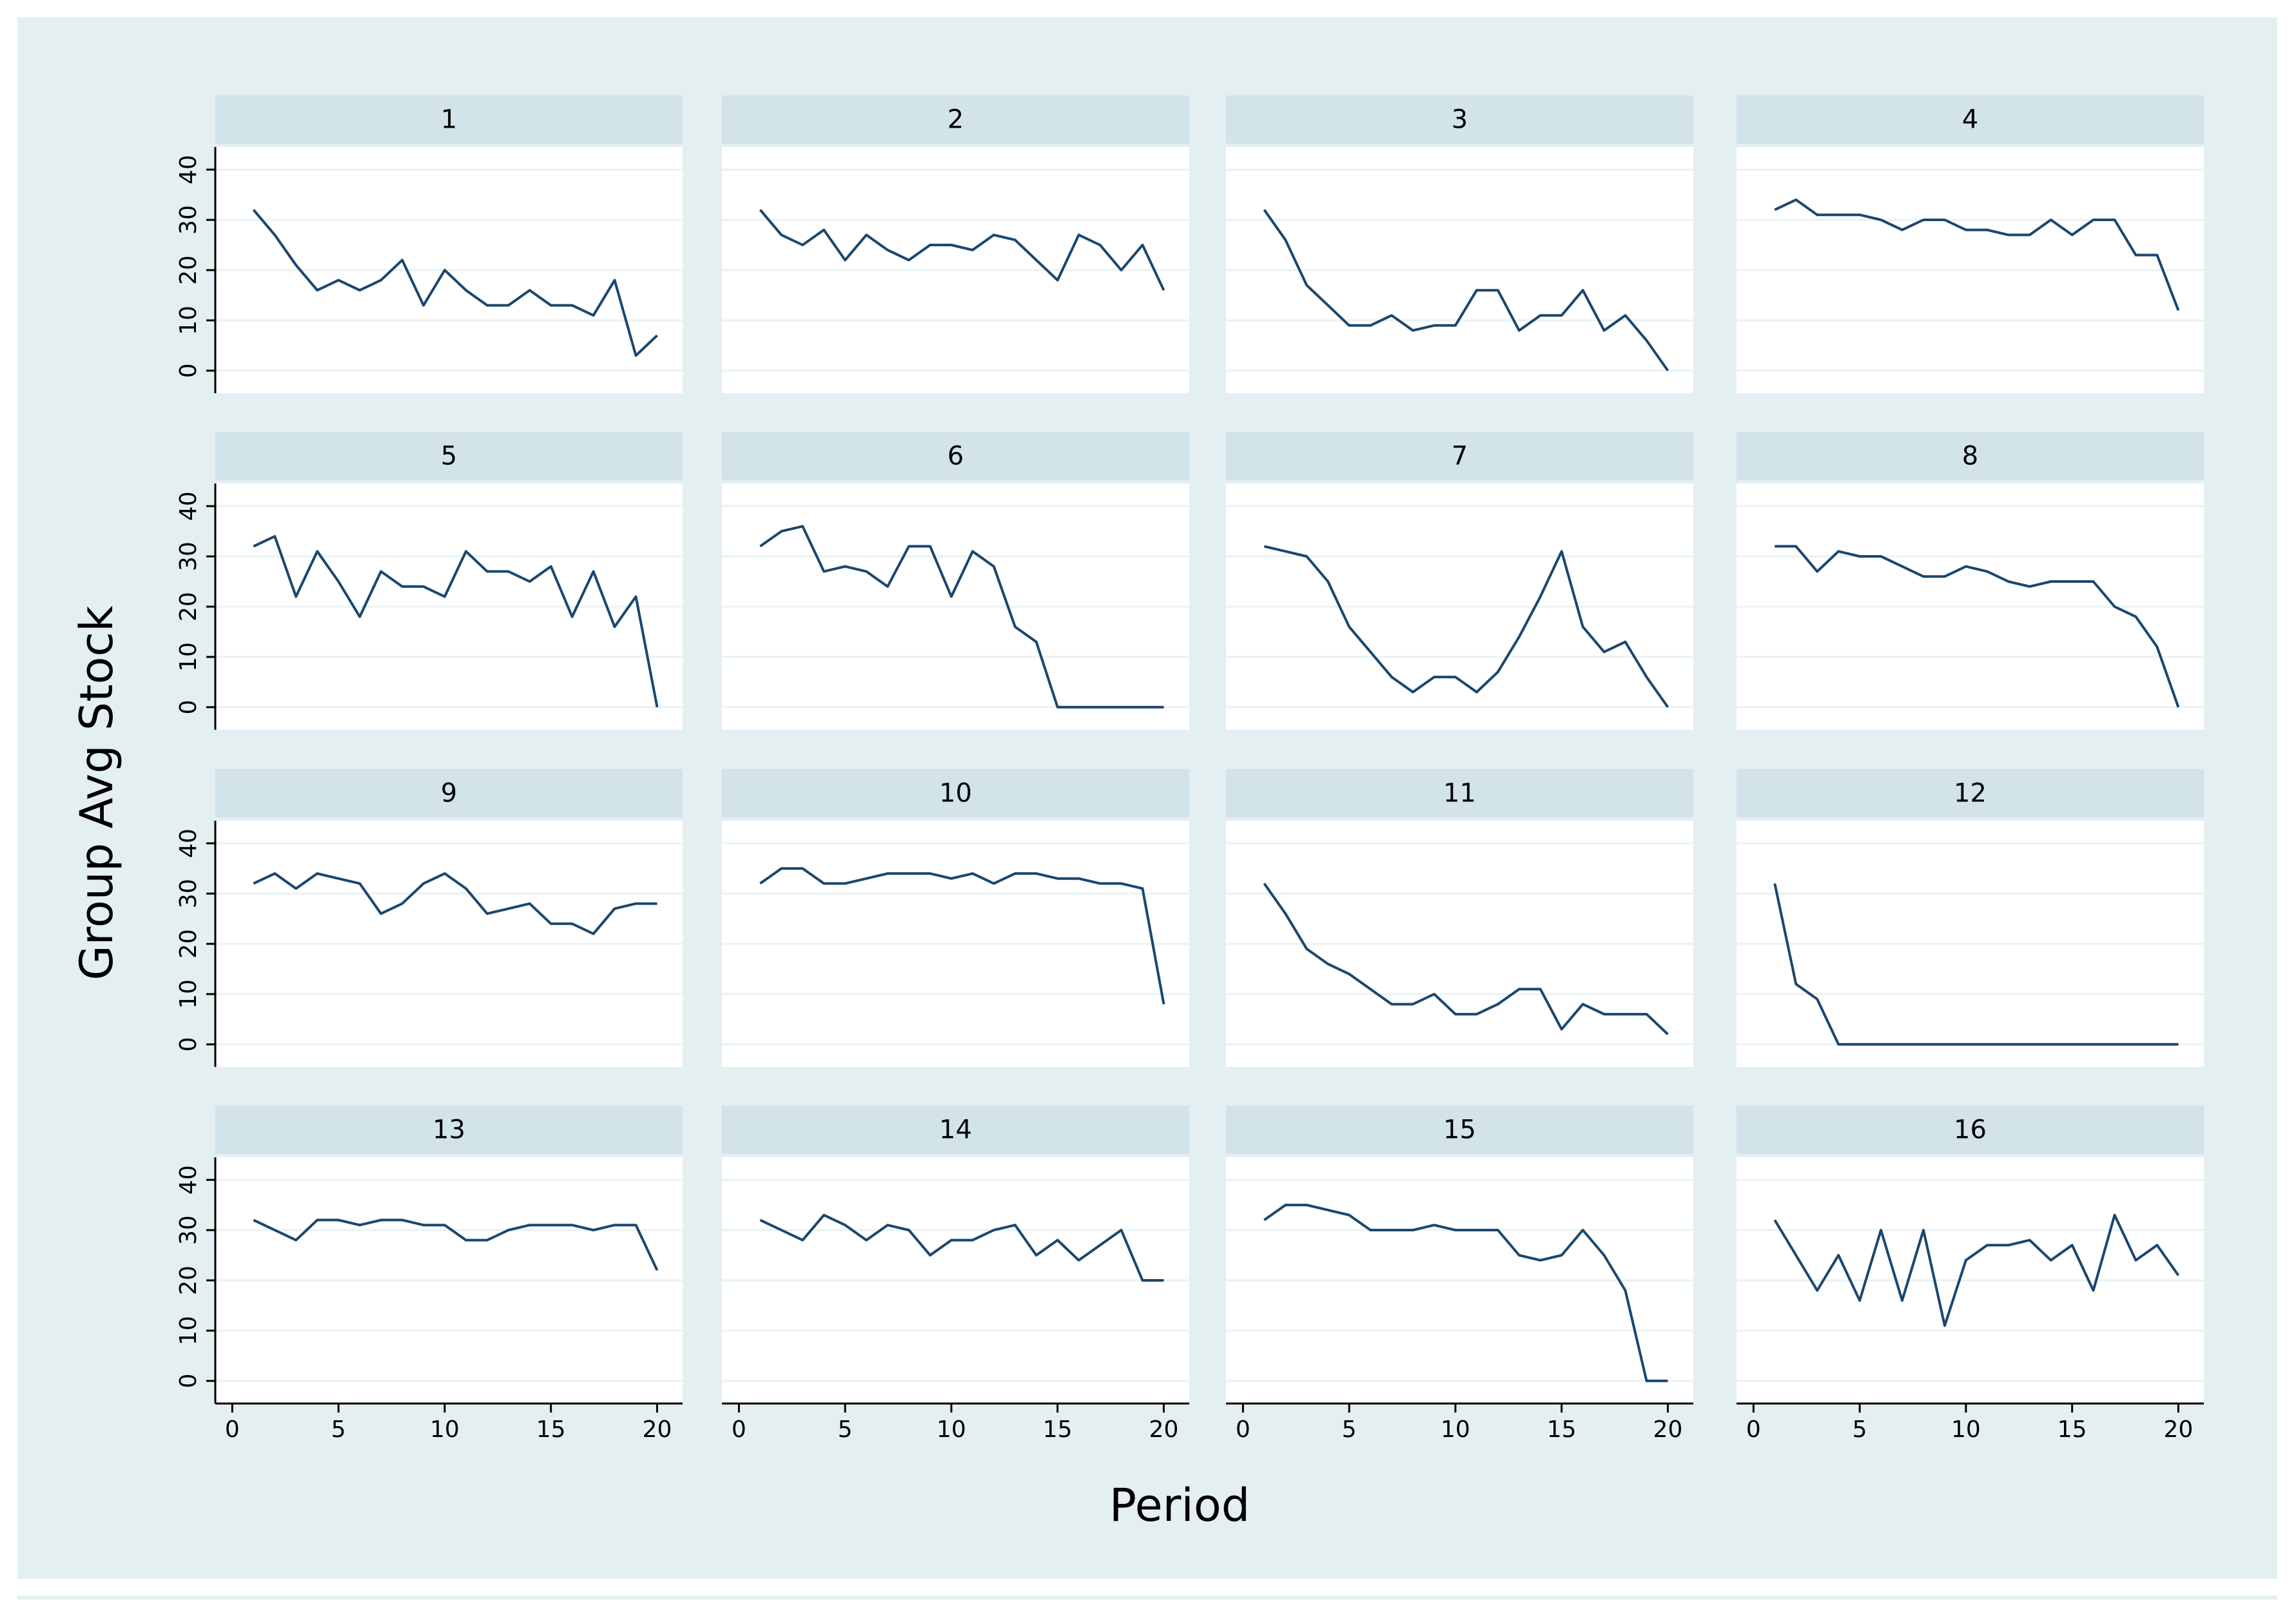 This screenshot has height=1624, width=2296. I want to click on panel-title: 9, so click(449, 793).